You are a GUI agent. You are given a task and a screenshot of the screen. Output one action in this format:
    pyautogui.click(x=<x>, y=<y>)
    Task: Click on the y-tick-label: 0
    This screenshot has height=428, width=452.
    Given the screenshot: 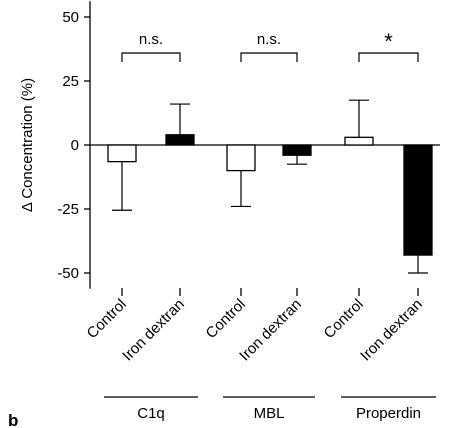 What is the action you would take?
    pyautogui.click(x=75, y=145)
    